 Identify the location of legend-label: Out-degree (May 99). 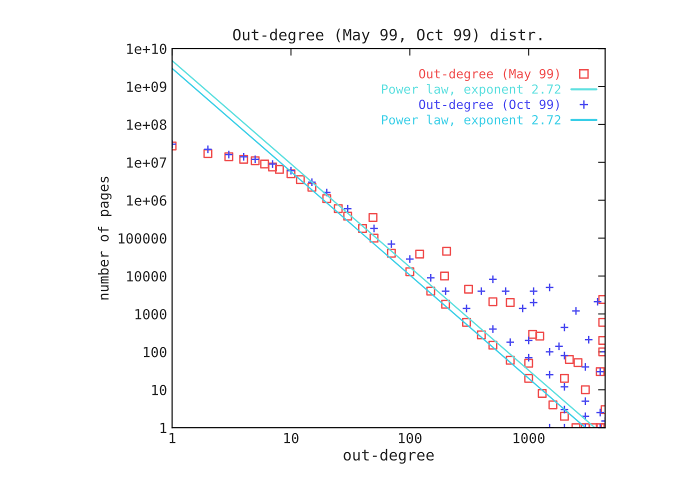
(489, 74).